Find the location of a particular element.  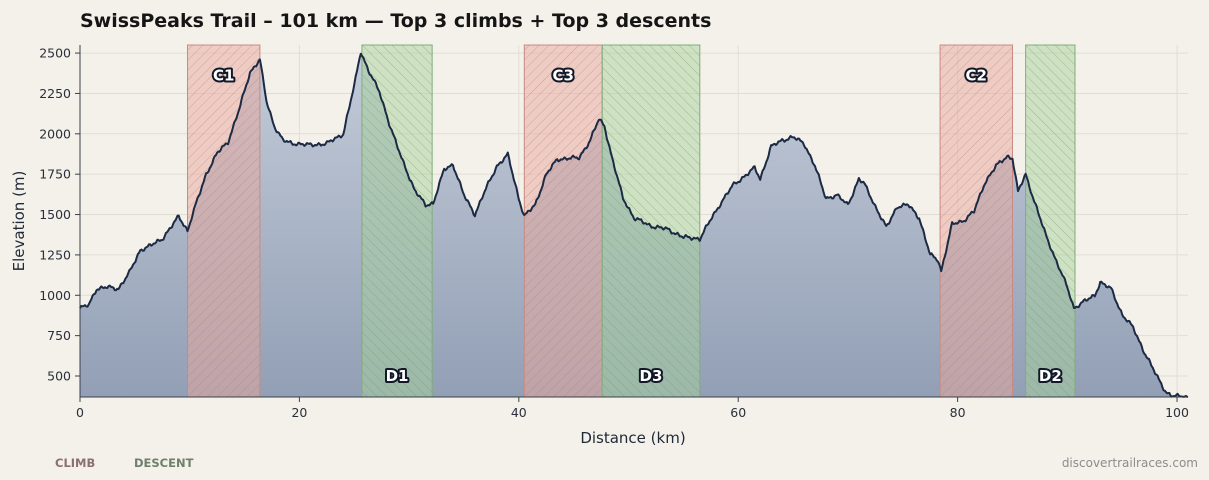

legend-item-descent: DESCENT is located at coordinates (164, 463).